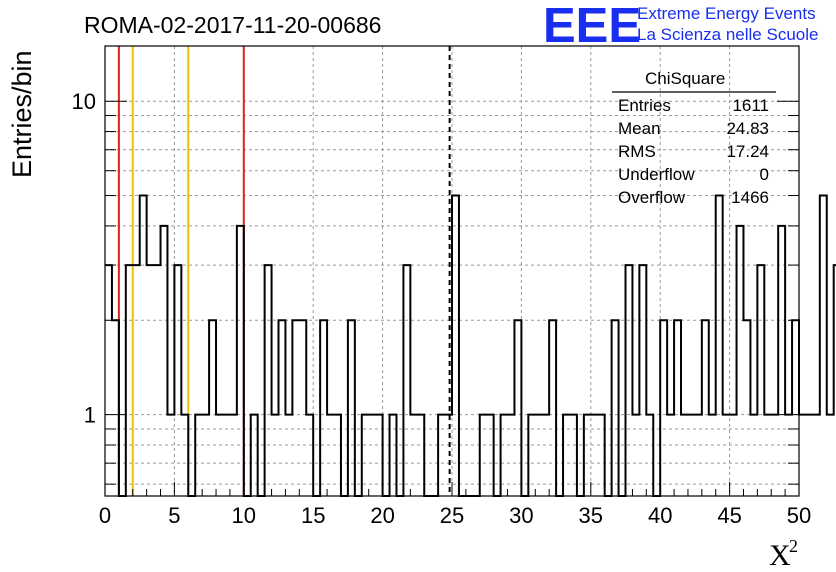 The image size is (836, 572). Describe the element at coordinates (521, 515) in the screenshot. I see `x-tick-label: 30` at that location.